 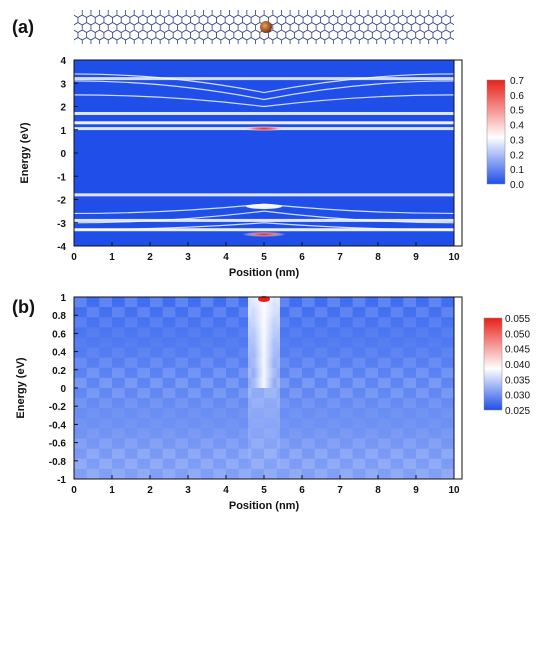 I want to click on panel-a-label: (a), so click(x=23, y=27).